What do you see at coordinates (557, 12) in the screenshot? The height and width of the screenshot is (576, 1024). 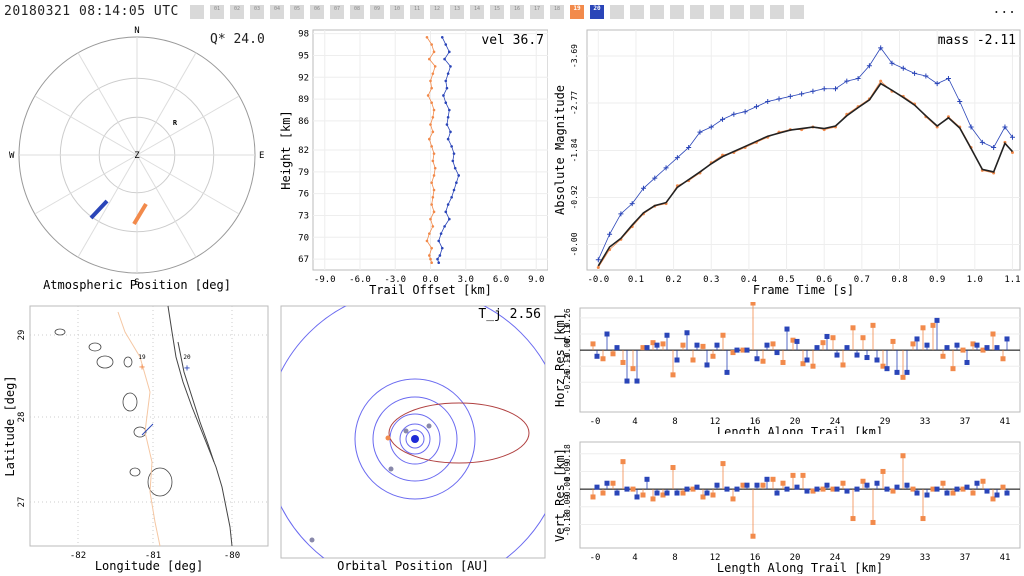 I see `station-toggle: 18` at bounding box center [557, 12].